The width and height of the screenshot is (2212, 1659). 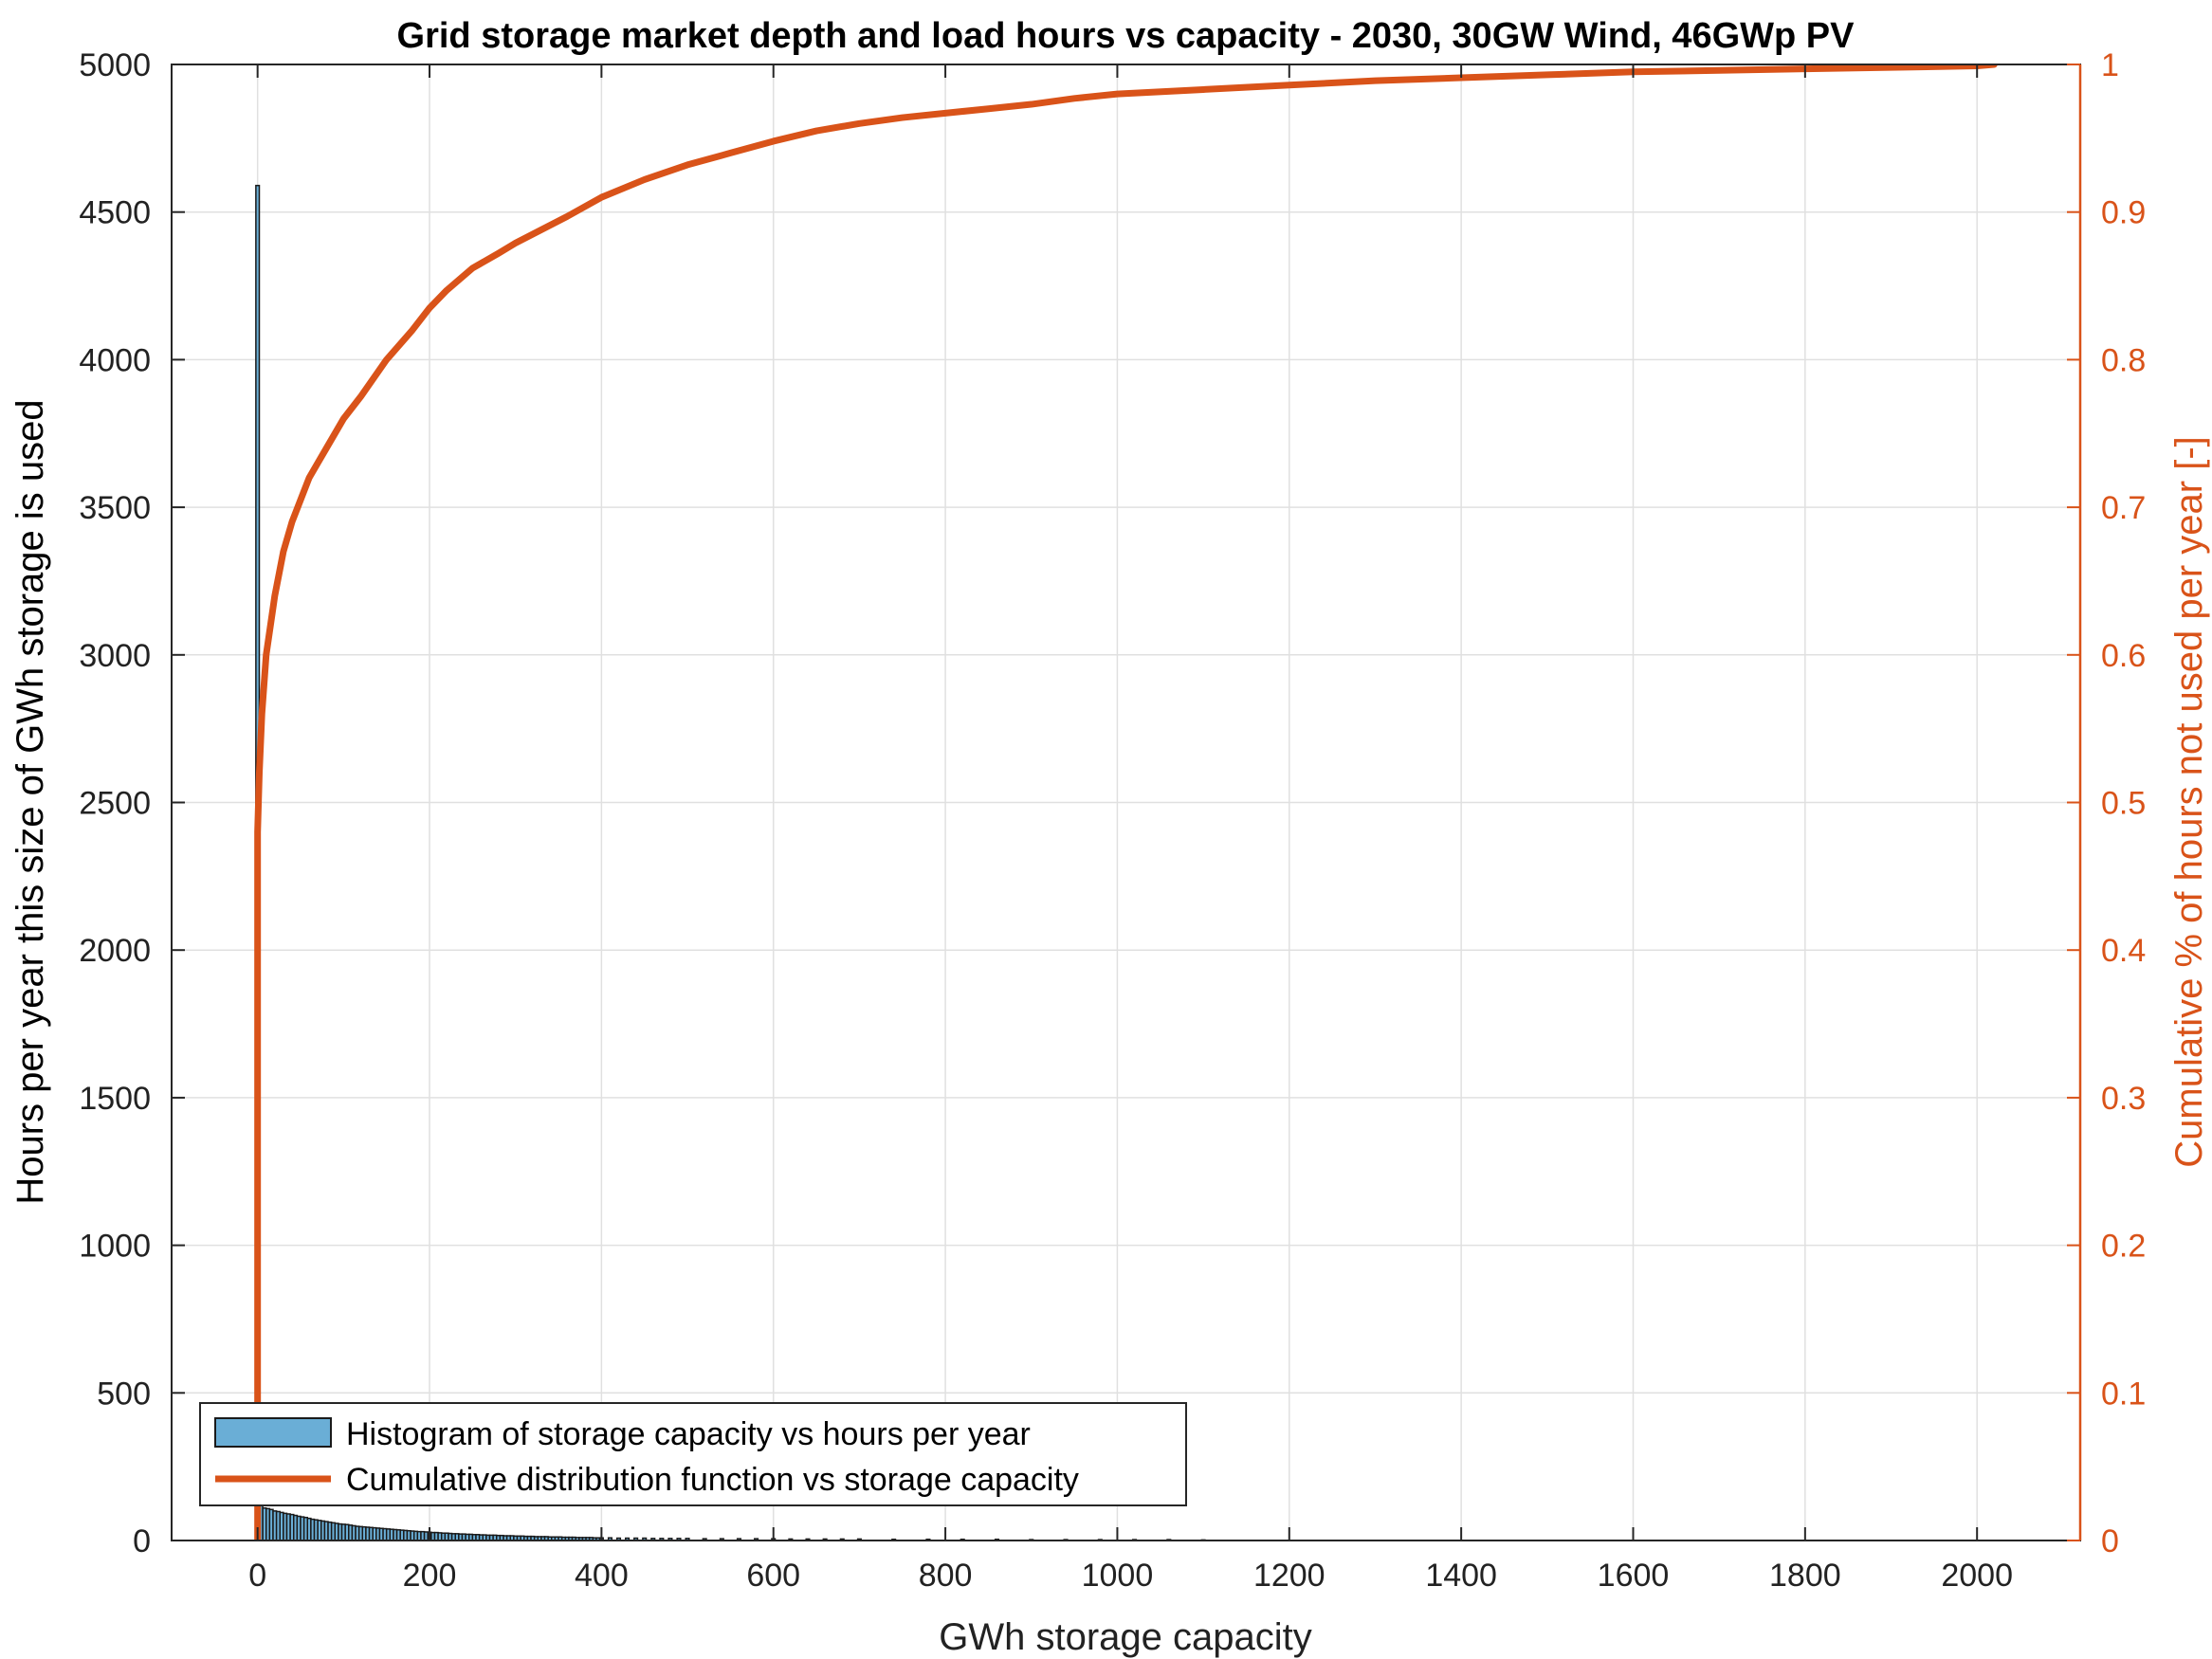 What do you see at coordinates (1805, 1576) in the screenshot?
I see `x-tick-label: 1800` at bounding box center [1805, 1576].